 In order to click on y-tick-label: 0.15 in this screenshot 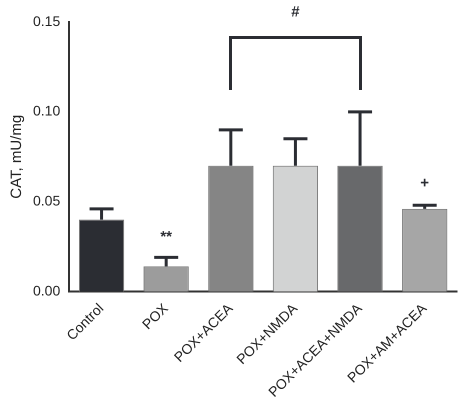, I will do `click(46, 20)`.